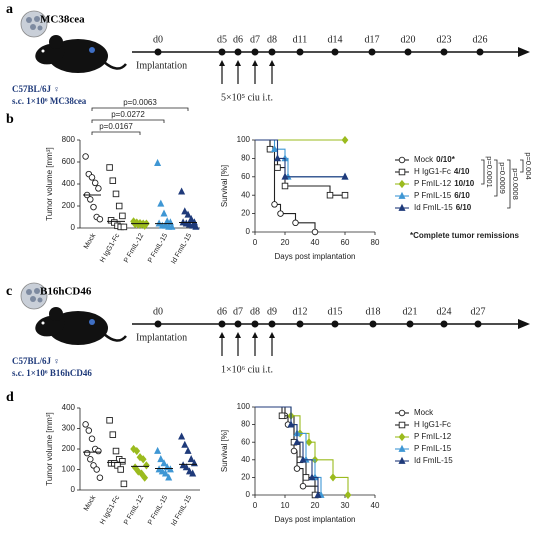 This screenshot has height=550, width=544. I want to click on legend-entry: P FmIL-12 10/10, so click(444, 183).